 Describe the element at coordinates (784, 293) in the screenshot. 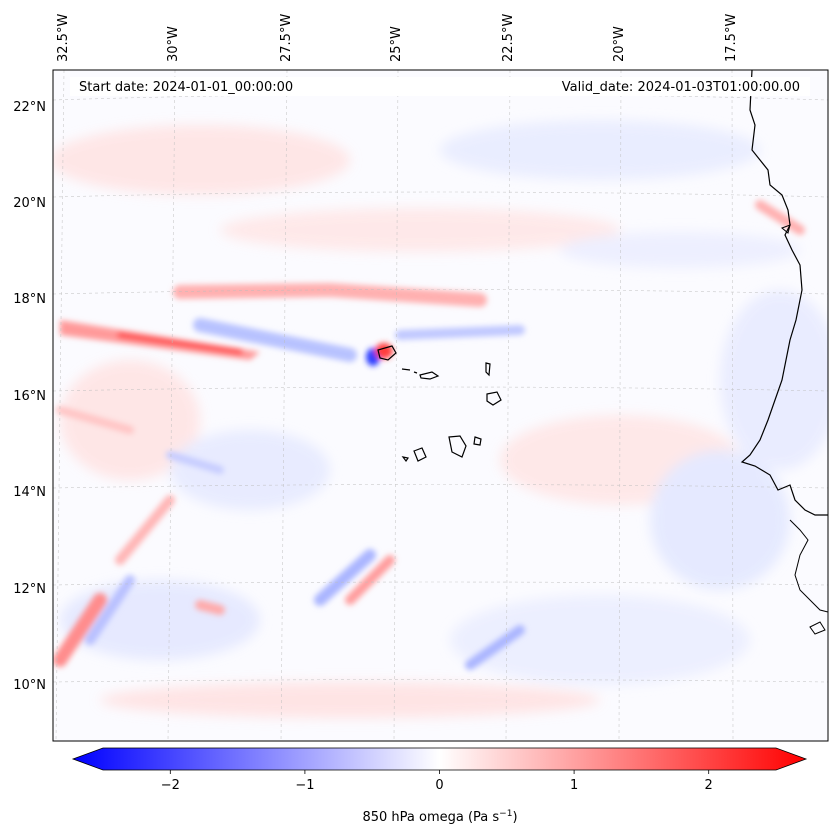

I see `coastline-africa` at that location.